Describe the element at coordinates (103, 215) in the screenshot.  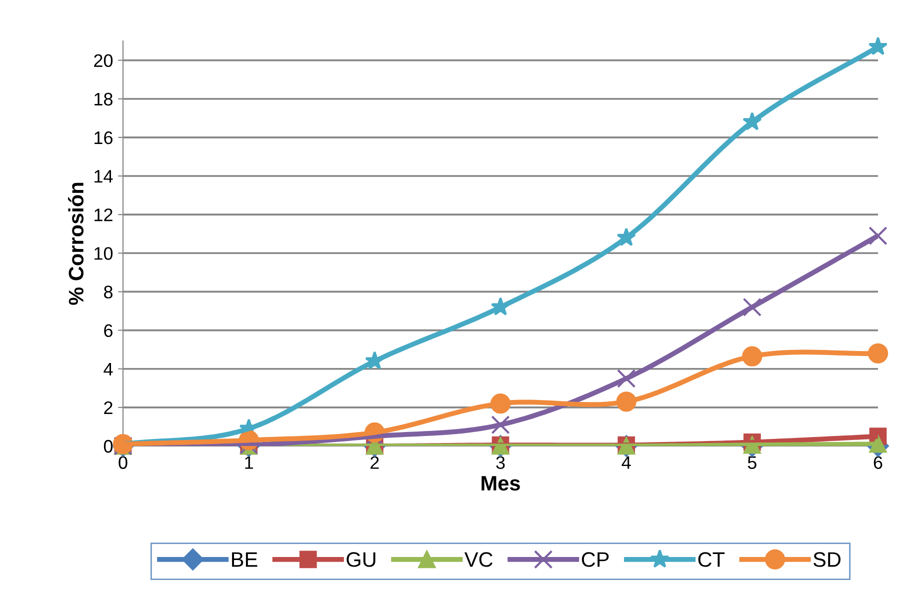
I see `y-tick-label: 12` at that location.